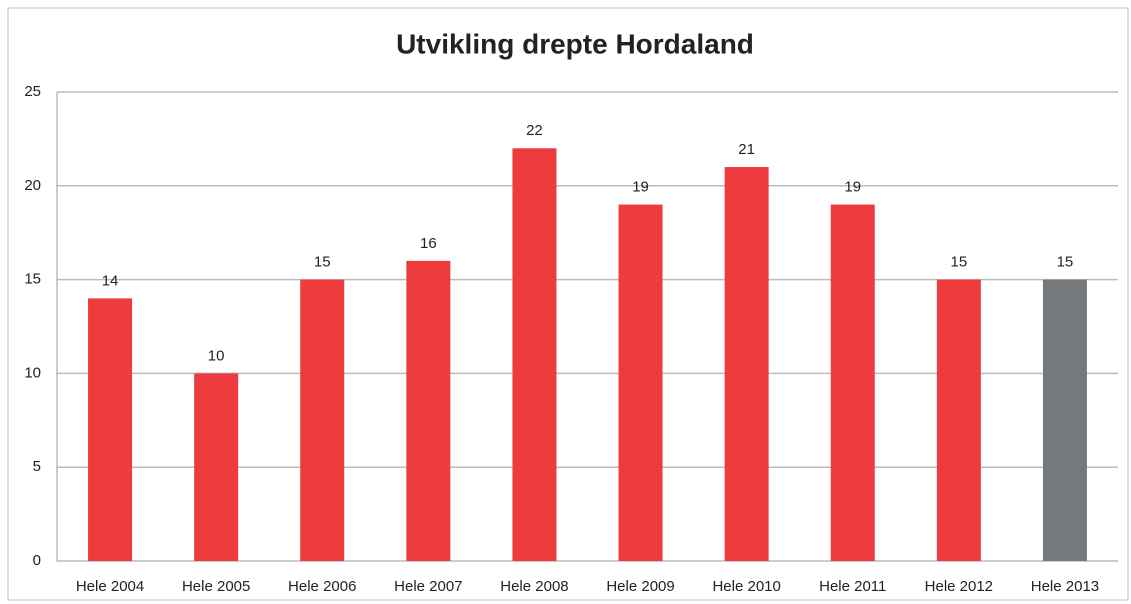 The height and width of the screenshot is (604, 1131). Describe the element at coordinates (428, 243) in the screenshot. I see `data-label: 16` at that location.